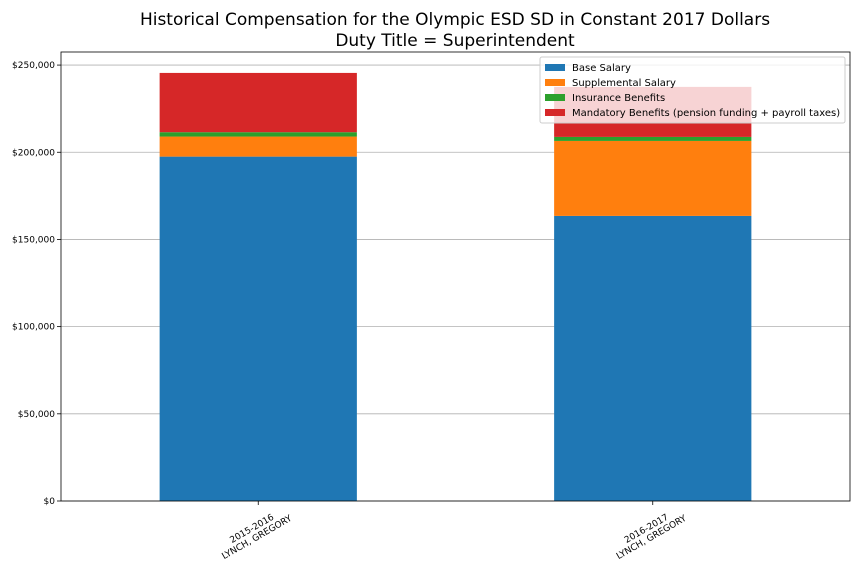 The height and width of the screenshot is (576, 864). What do you see at coordinates (624, 83) in the screenshot?
I see `legend-label: Supplemental Salary` at bounding box center [624, 83].